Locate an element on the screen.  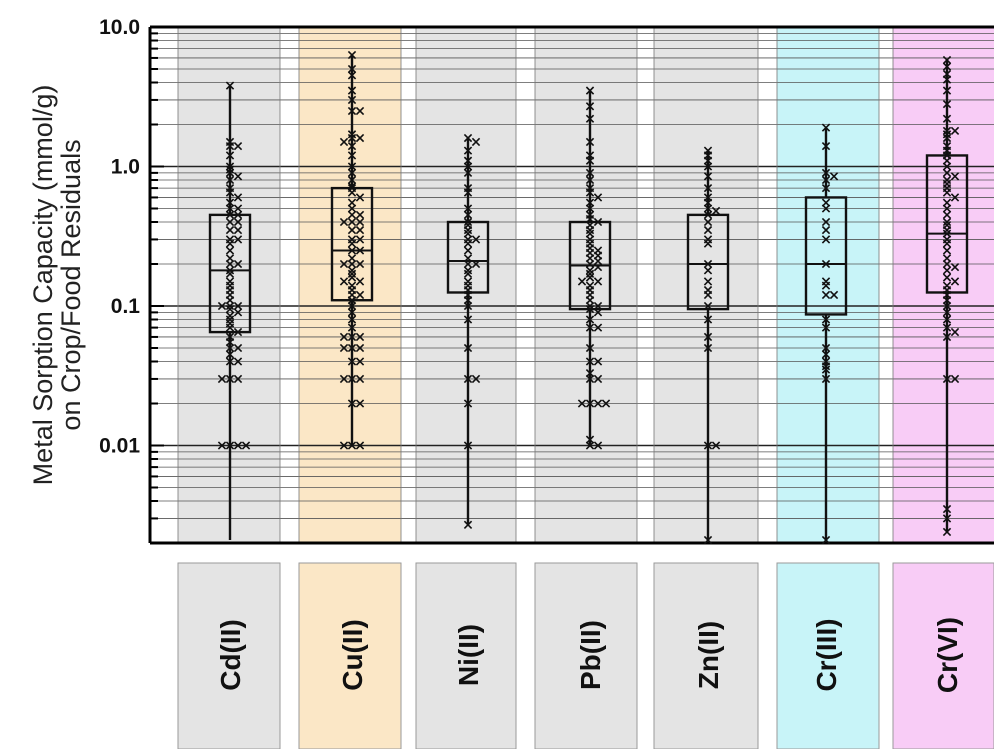
label-band-cr-iii is located at coordinates (828, 655).